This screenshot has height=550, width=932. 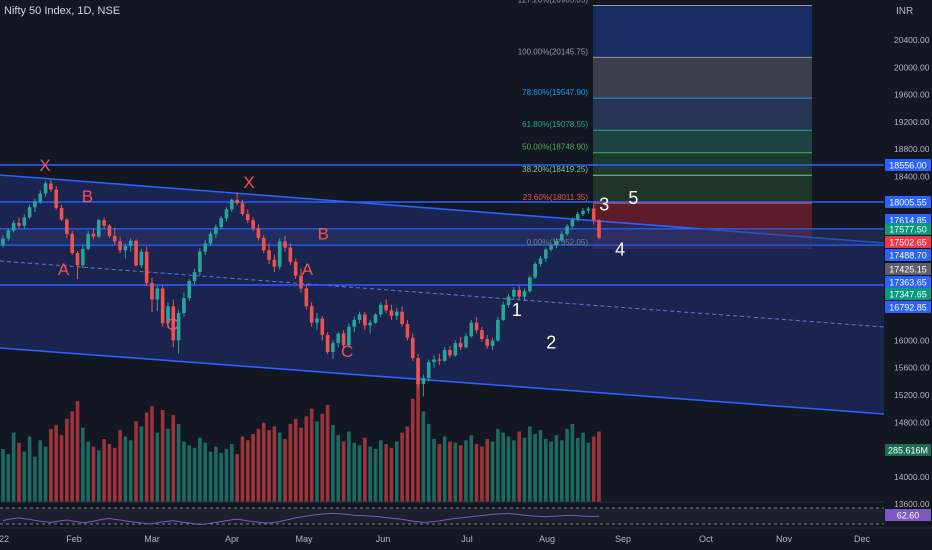 What do you see at coordinates (442, 381) in the screenshot?
I see `channel-lower-line` at bounding box center [442, 381].